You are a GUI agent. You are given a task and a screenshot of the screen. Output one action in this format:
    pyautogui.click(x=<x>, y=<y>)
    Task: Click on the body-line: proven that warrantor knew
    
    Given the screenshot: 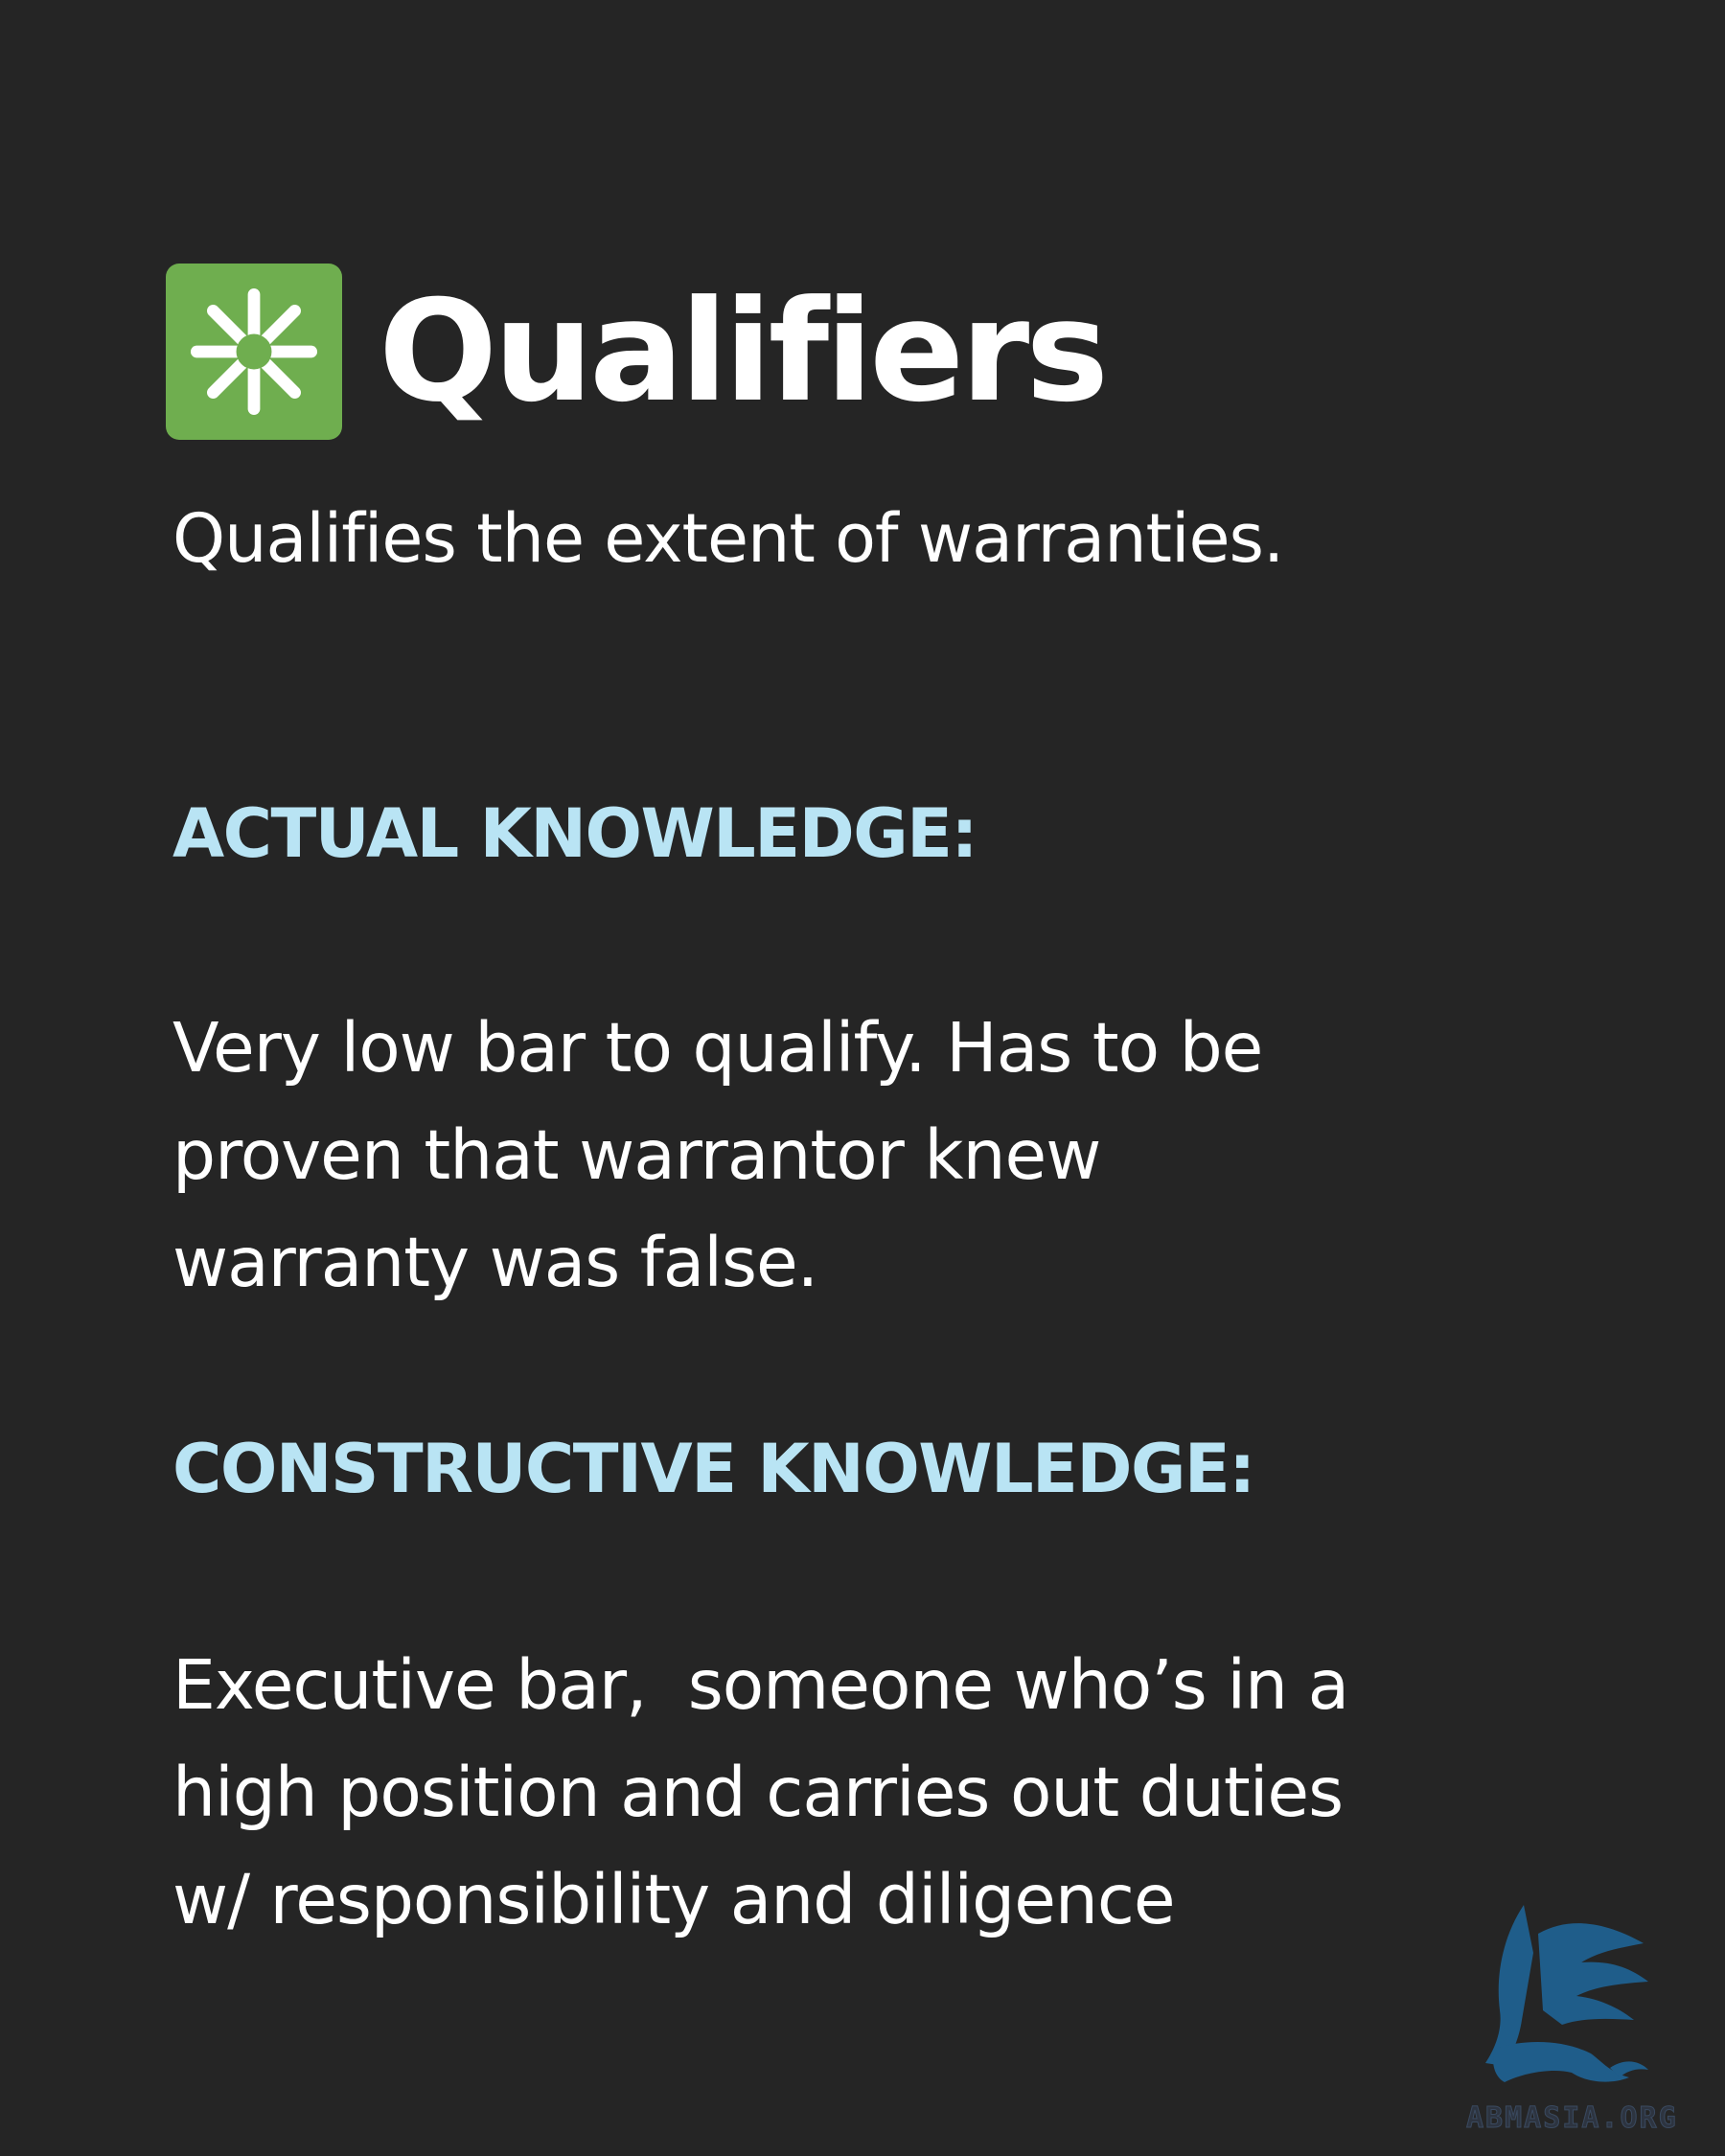 What is the action you would take?
    pyautogui.click(x=636, y=1155)
    